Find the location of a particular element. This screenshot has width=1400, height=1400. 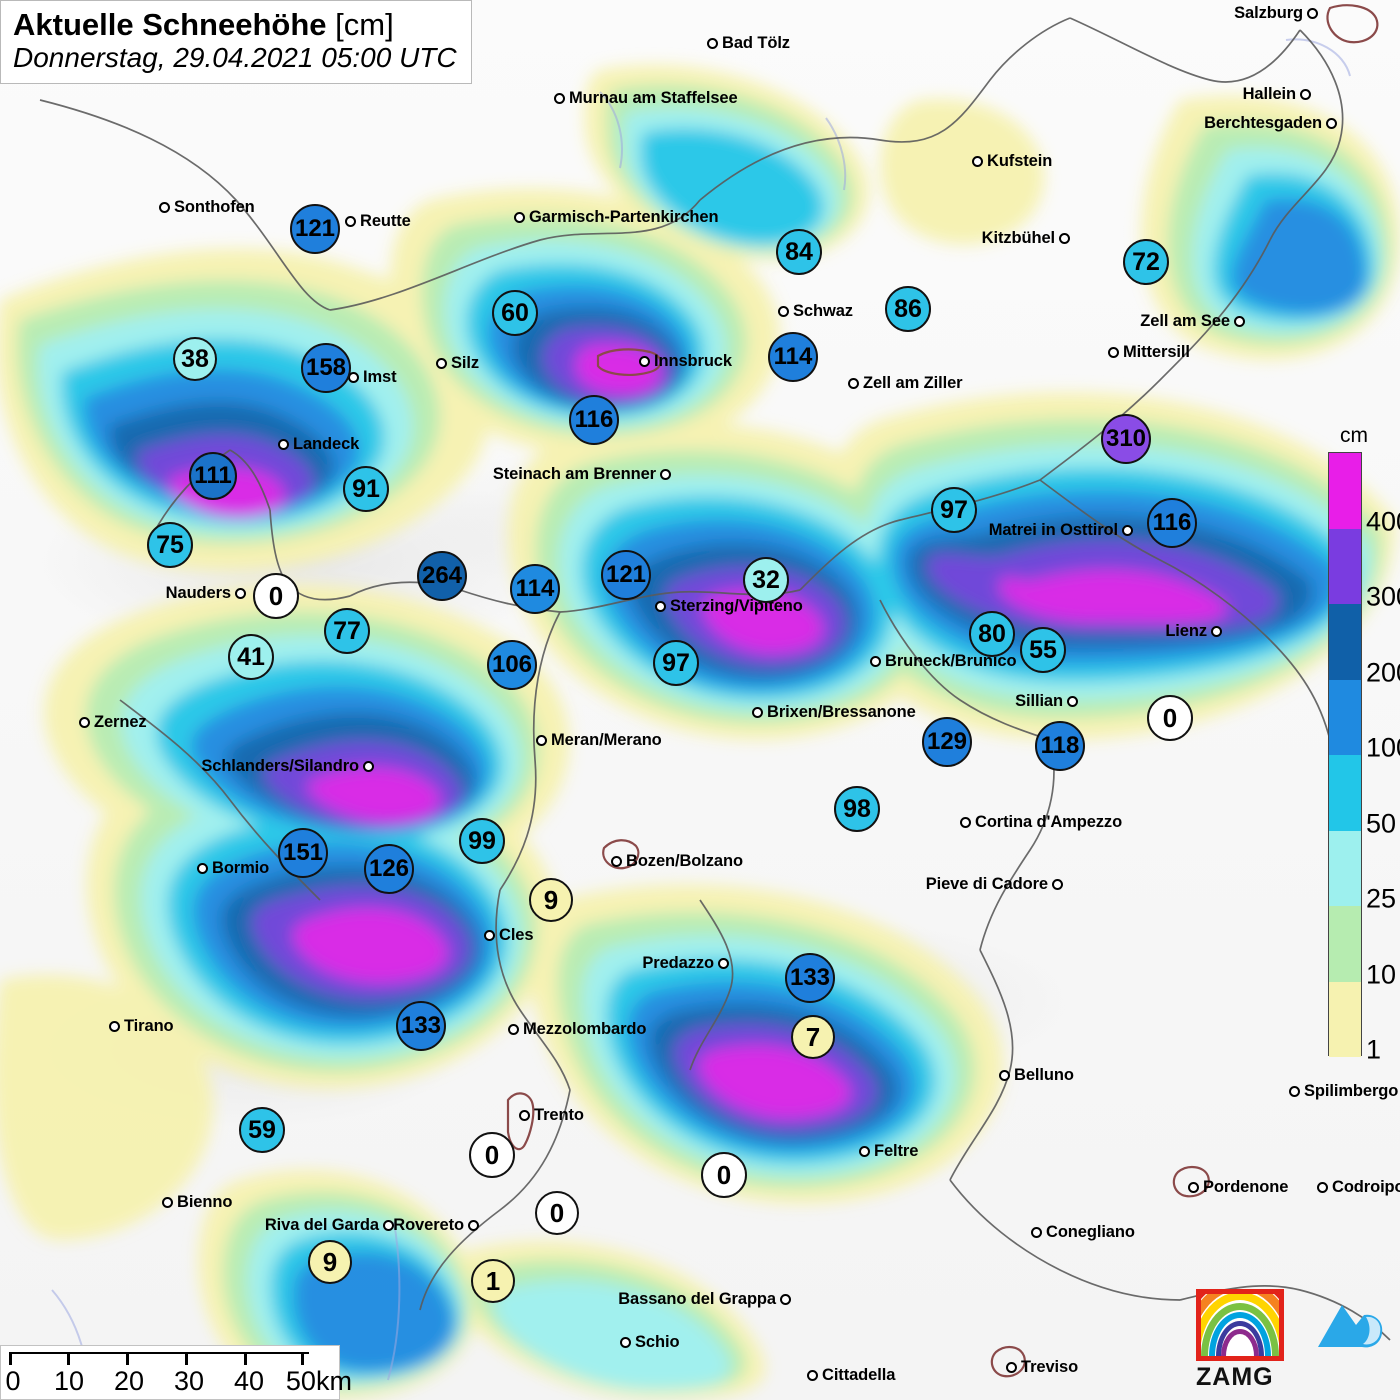

station-value-marker: 264 is located at coordinates (442, 576).